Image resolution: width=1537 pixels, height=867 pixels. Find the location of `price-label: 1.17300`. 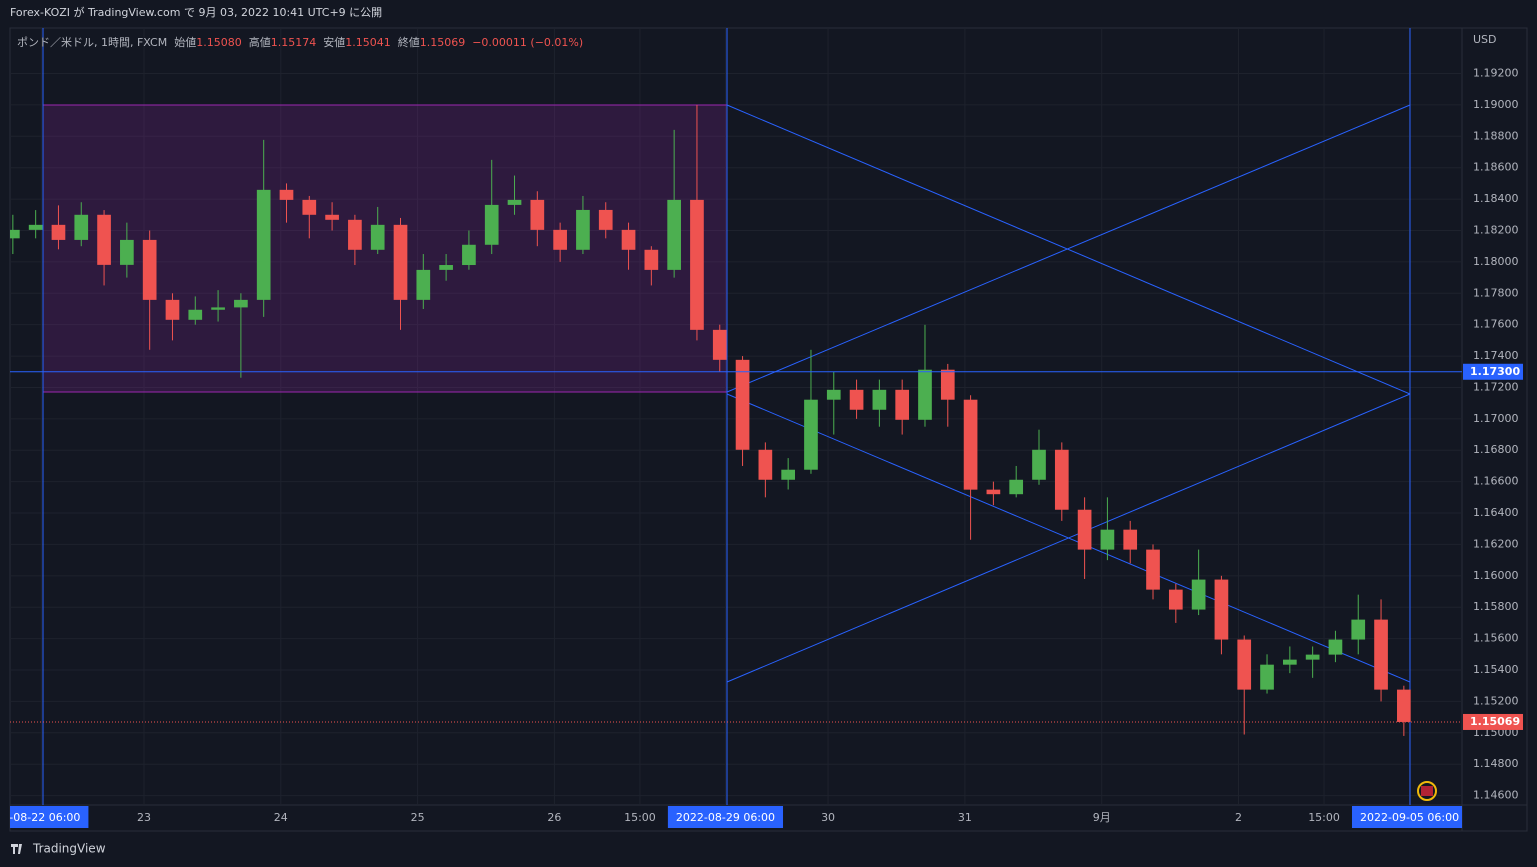

price-label: 1.17300 is located at coordinates (1495, 371).